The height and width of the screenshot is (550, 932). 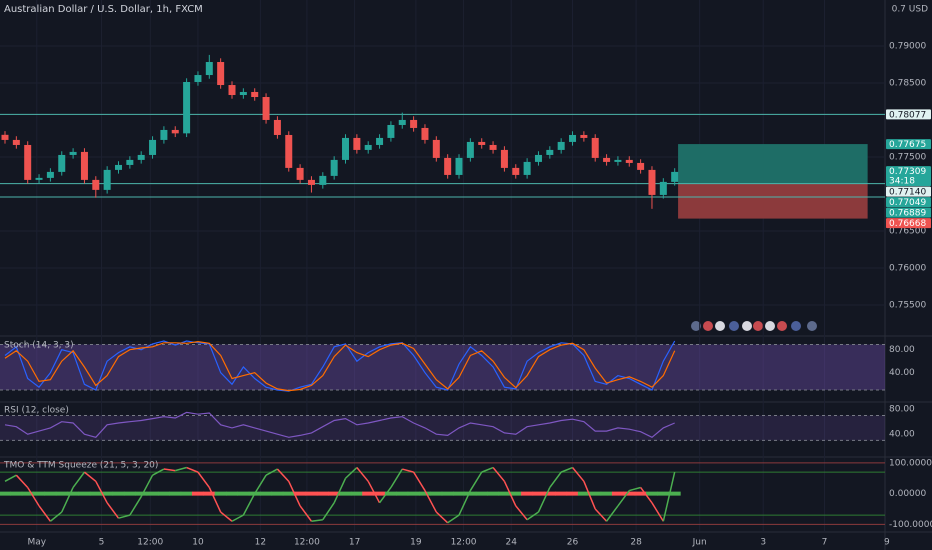 I want to click on y-tick-label: 0.76000, so click(x=907, y=269).